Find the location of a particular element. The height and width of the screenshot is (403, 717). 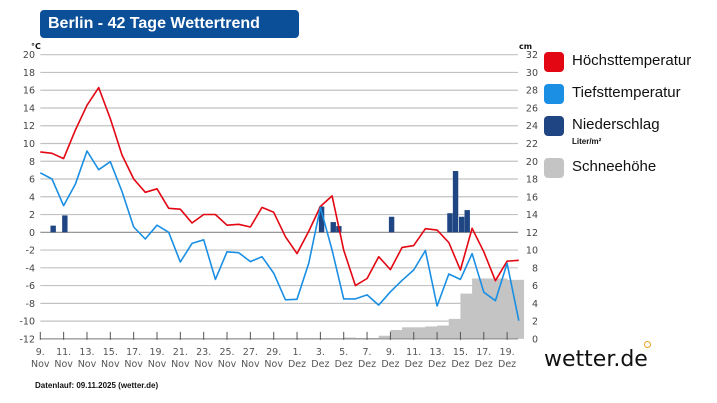

x-tick-label-day: 7. is located at coordinates (367, 352).